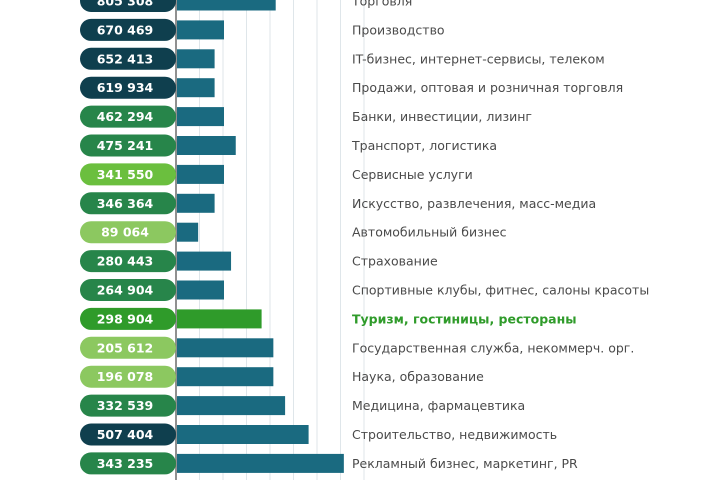 Image resolution: width=720 pixels, height=480 pixels. I want to click on category-label-highlighted: Туризм, гостиницы, рестораны, so click(464, 318).